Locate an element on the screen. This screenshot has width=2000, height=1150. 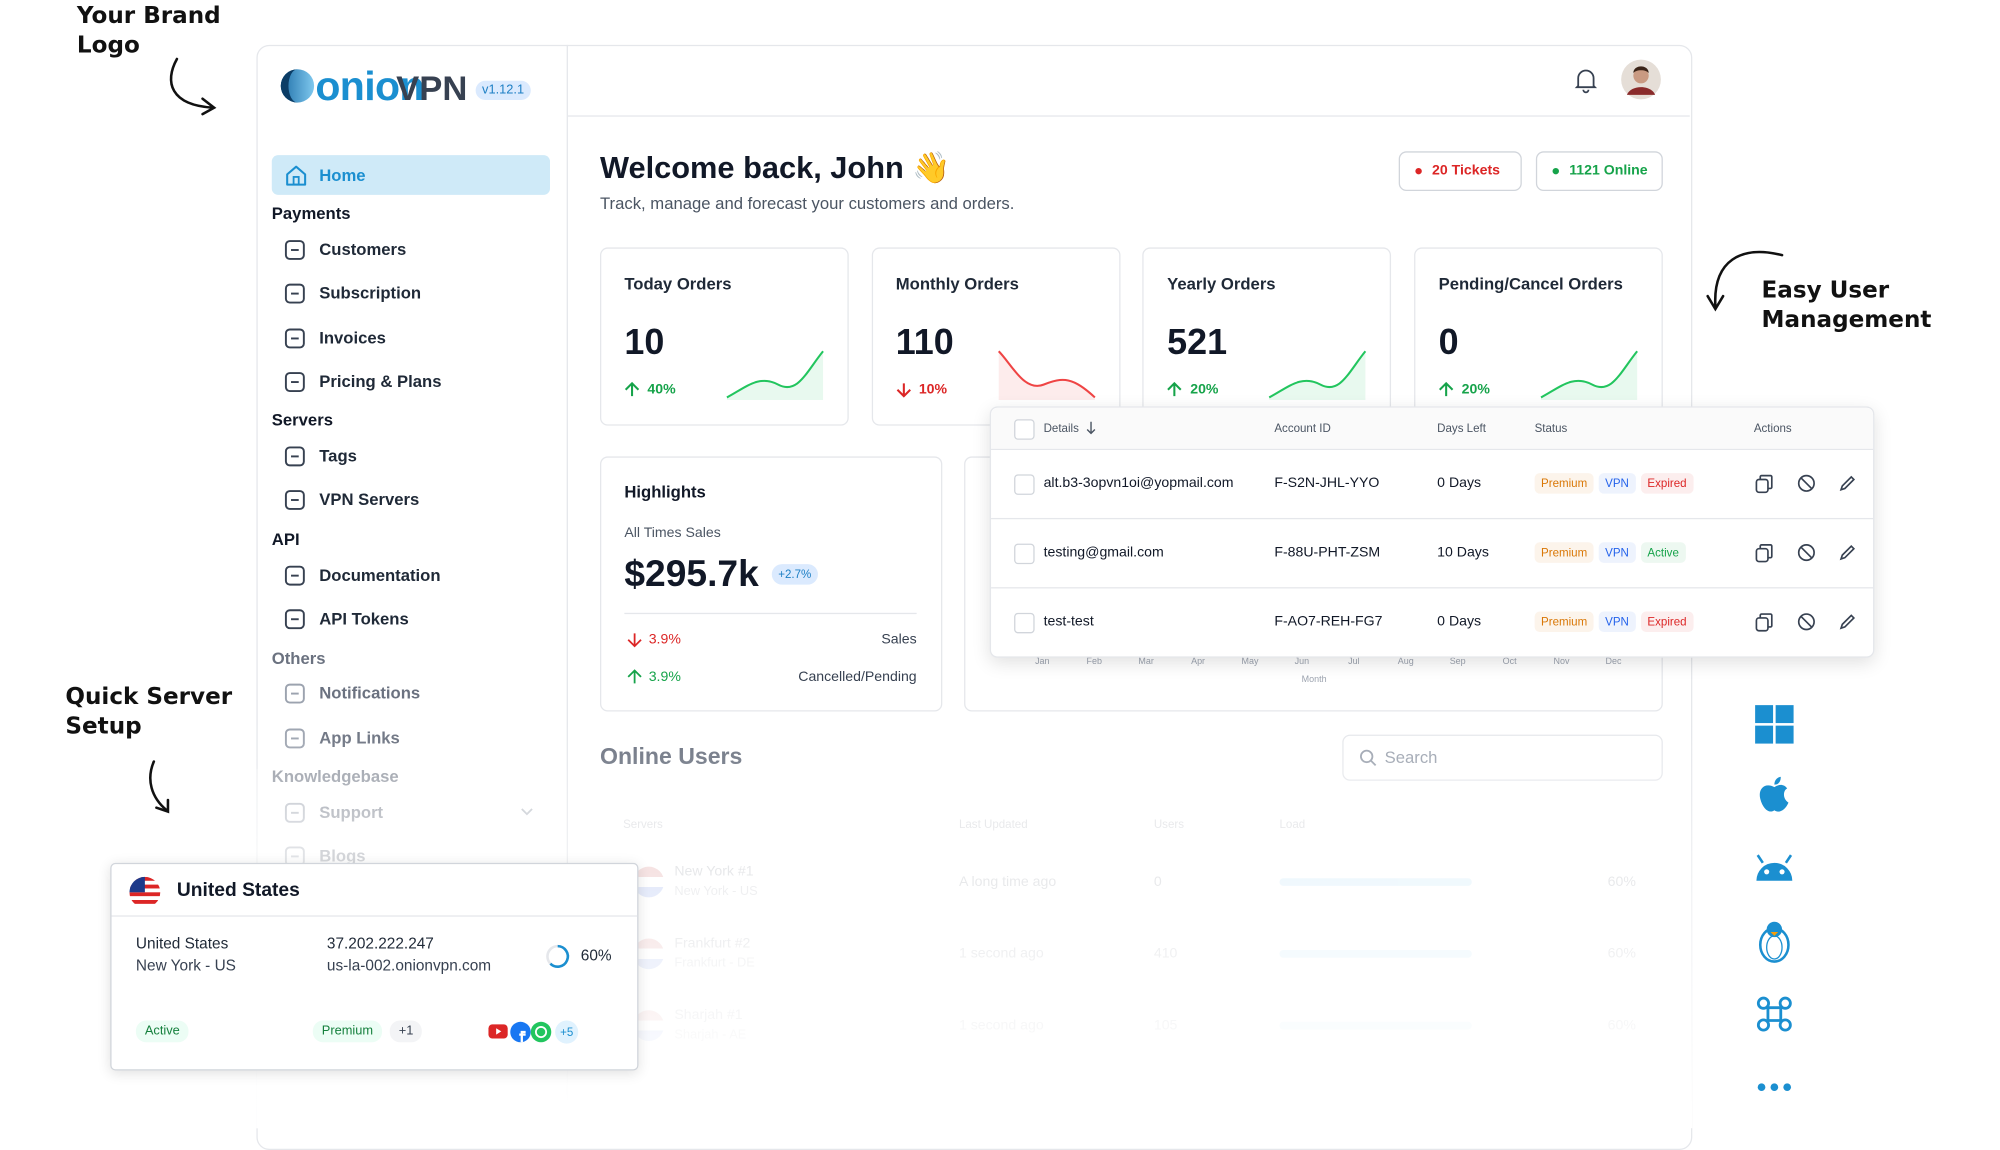
stat-title: Monthly Orders is located at coordinates (957, 284).